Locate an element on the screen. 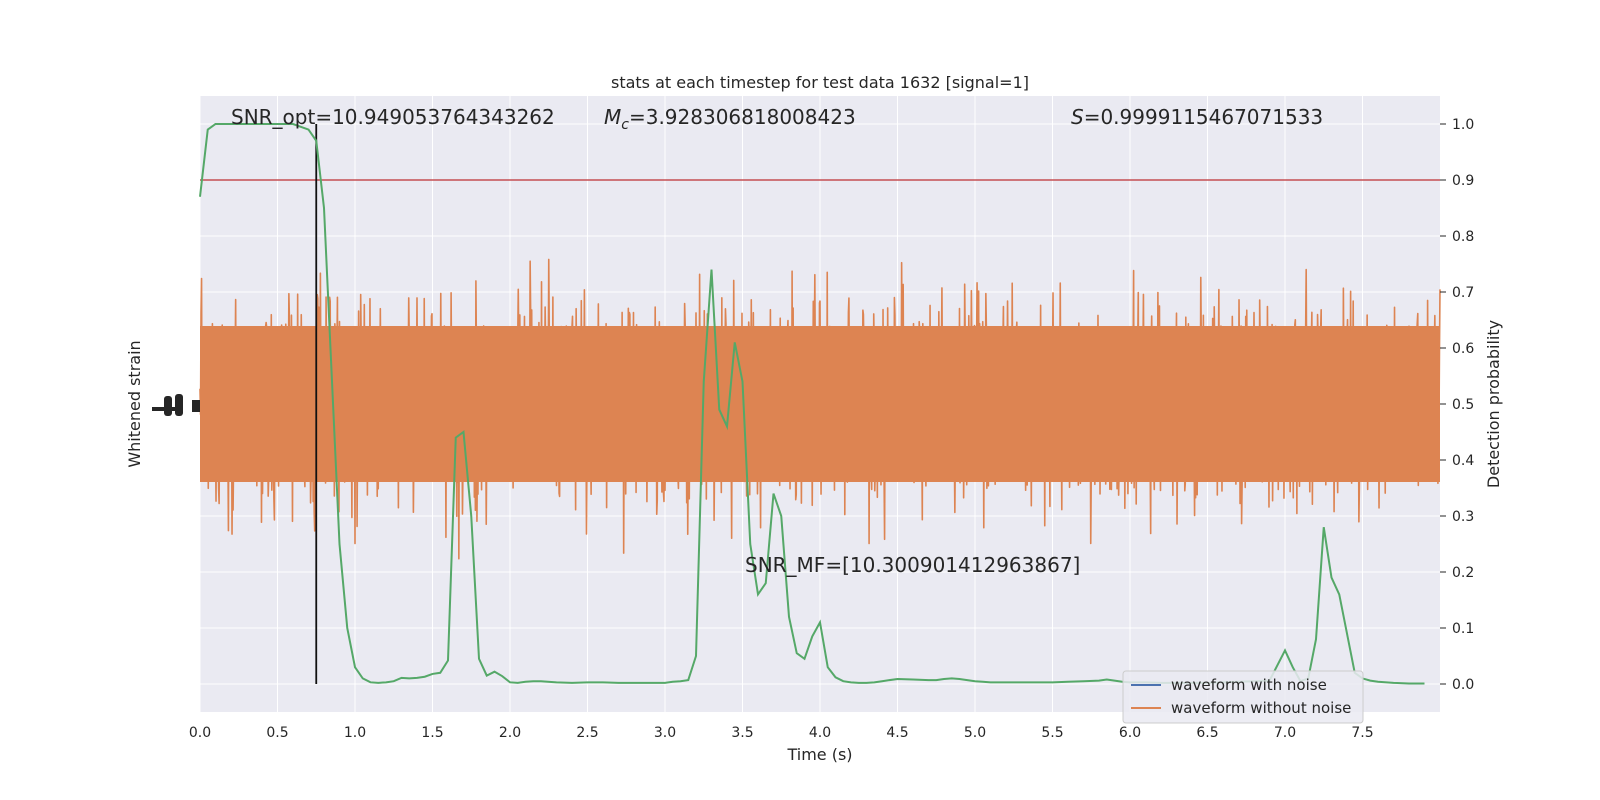 Image resolution: width=1600 pixels, height=800 pixels. s-symbol: S is located at coordinates (1077, 117).